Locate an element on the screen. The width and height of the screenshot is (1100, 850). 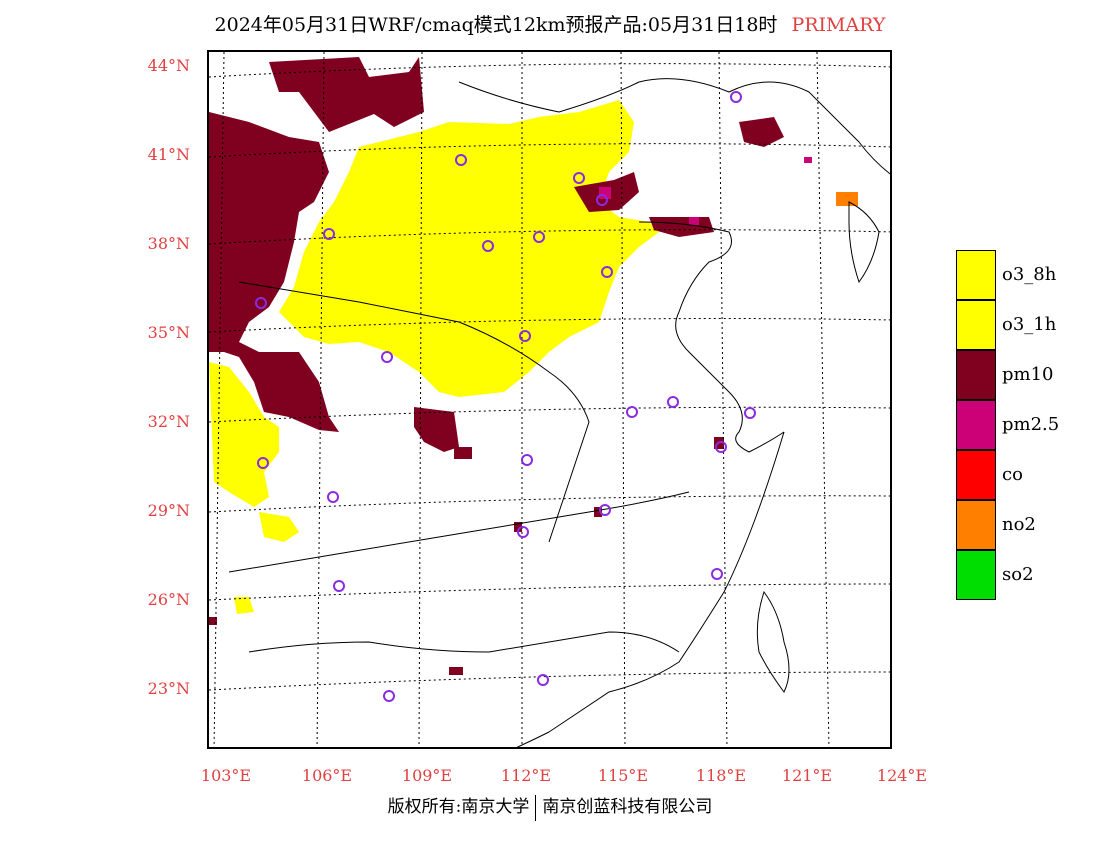
legend-label: so2 is located at coordinates (1018, 574).